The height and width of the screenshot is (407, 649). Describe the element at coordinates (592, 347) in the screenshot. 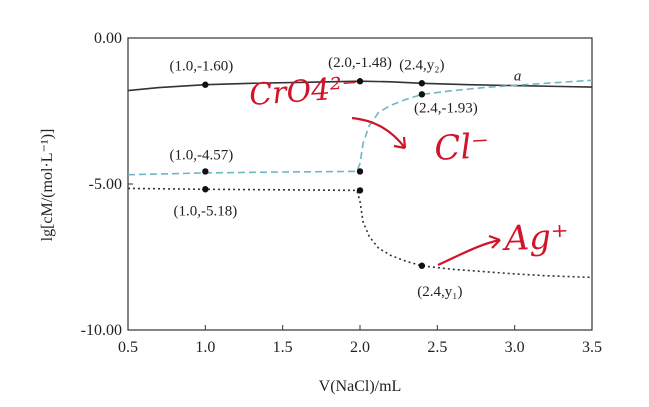

I see `x-tick-label: 3.5` at that location.